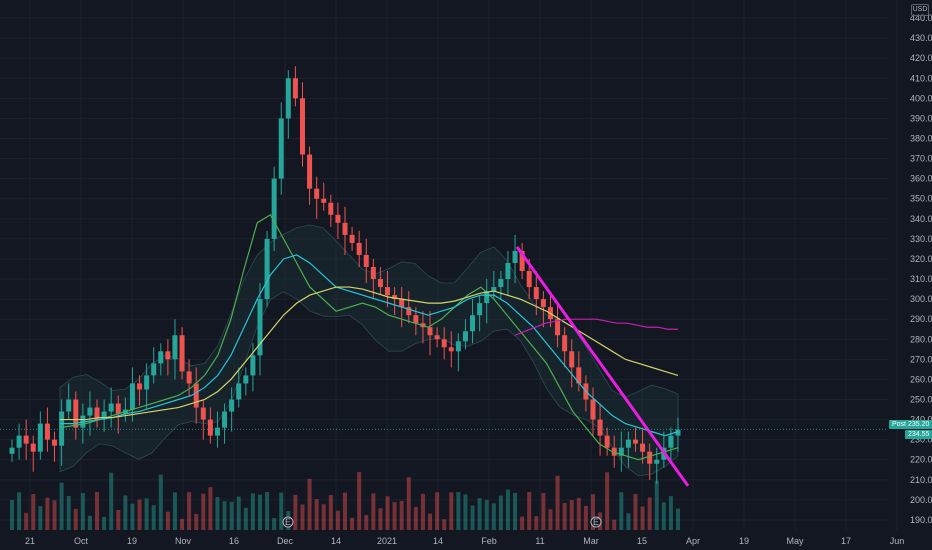 This screenshot has width=932, height=550. I want to click on x-tick-label: Feb, so click(489, 541).